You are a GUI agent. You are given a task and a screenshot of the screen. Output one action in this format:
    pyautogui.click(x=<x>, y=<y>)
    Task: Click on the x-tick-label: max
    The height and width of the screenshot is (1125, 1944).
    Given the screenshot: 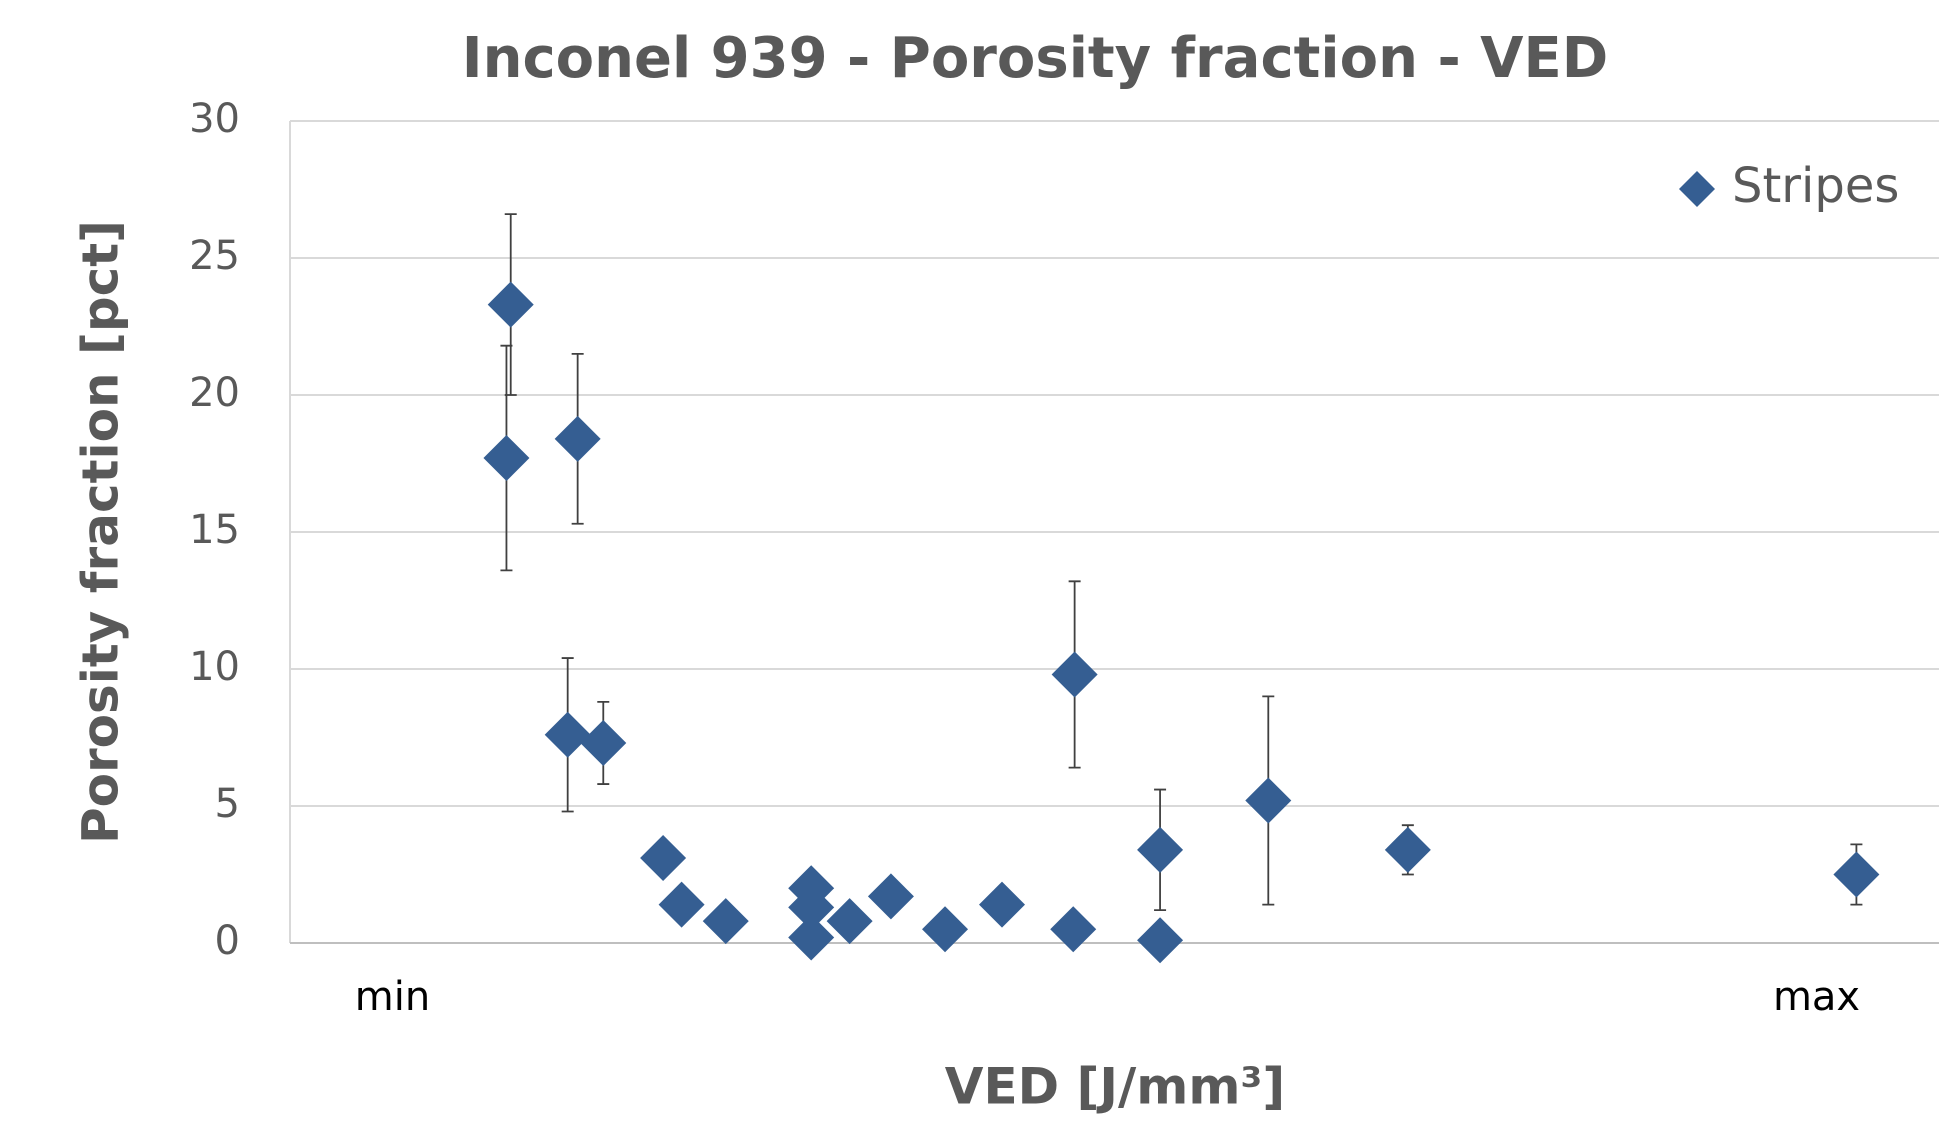 What is the action you would take?
    pyautogui.click(x=1816, y=997)
    